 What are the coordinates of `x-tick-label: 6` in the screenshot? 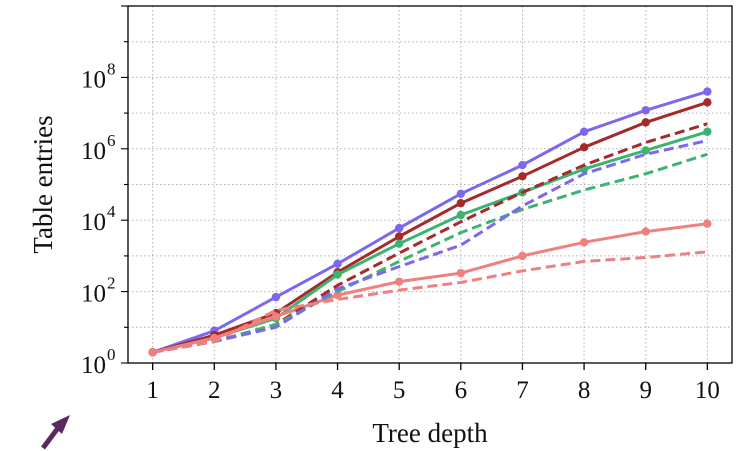 It's located at (461, 390).